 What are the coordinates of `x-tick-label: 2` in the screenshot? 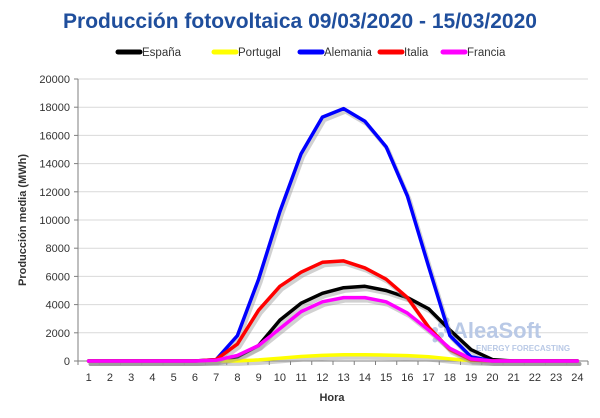 It's located at (110, 378).